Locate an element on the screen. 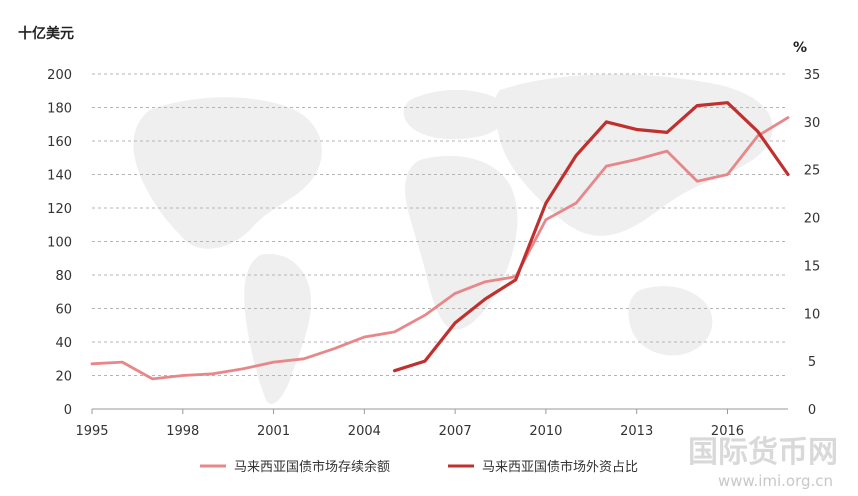 This screenshot has width=858, height=496. left-tick-label-40: 40 is located at coordinates (63, 343).